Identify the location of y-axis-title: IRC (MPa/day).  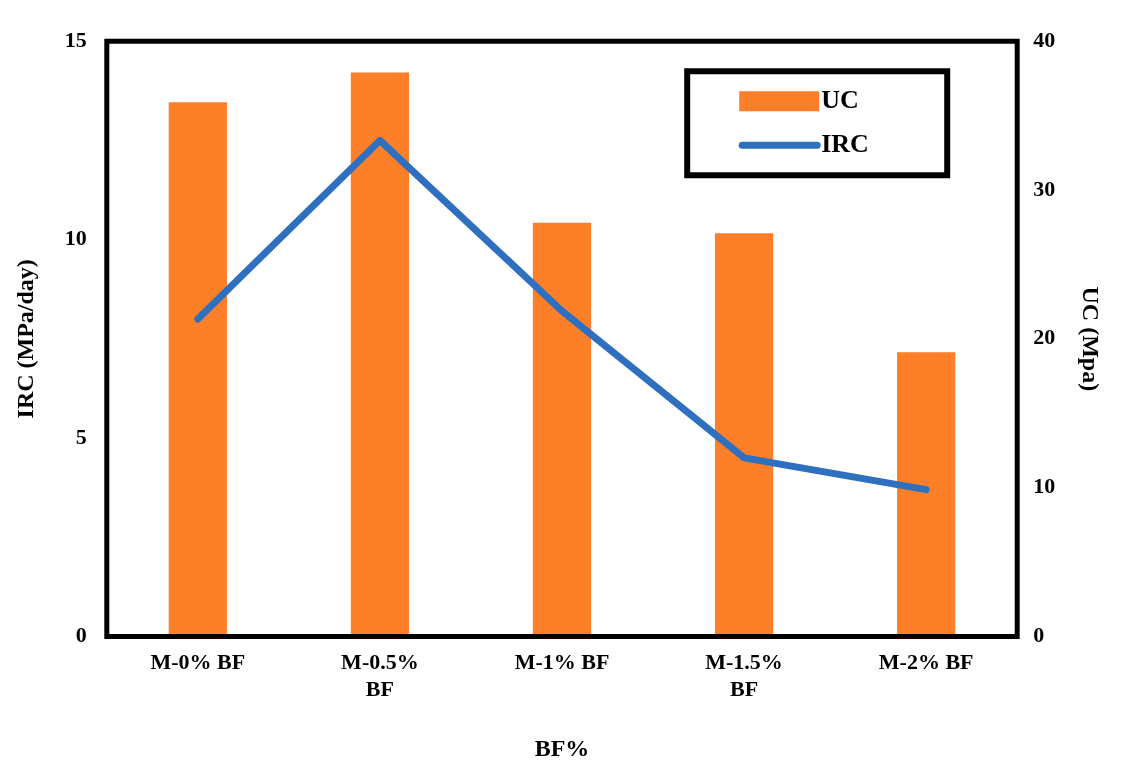
(24, 339).